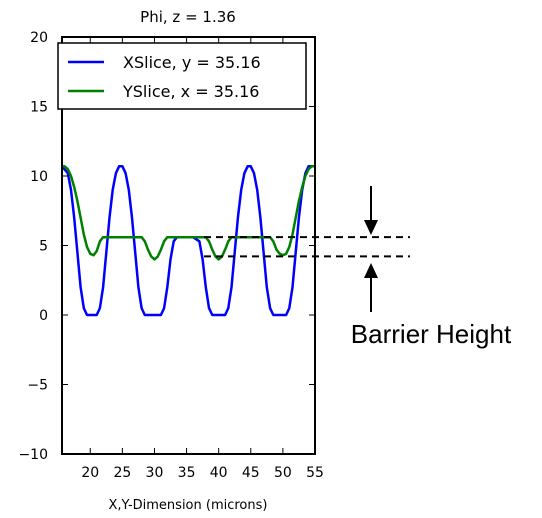 The image size is (542, 518). Describe the element at coordinates (219, 473) in the screenshot. I see `x-tick-label: 40` at that location.